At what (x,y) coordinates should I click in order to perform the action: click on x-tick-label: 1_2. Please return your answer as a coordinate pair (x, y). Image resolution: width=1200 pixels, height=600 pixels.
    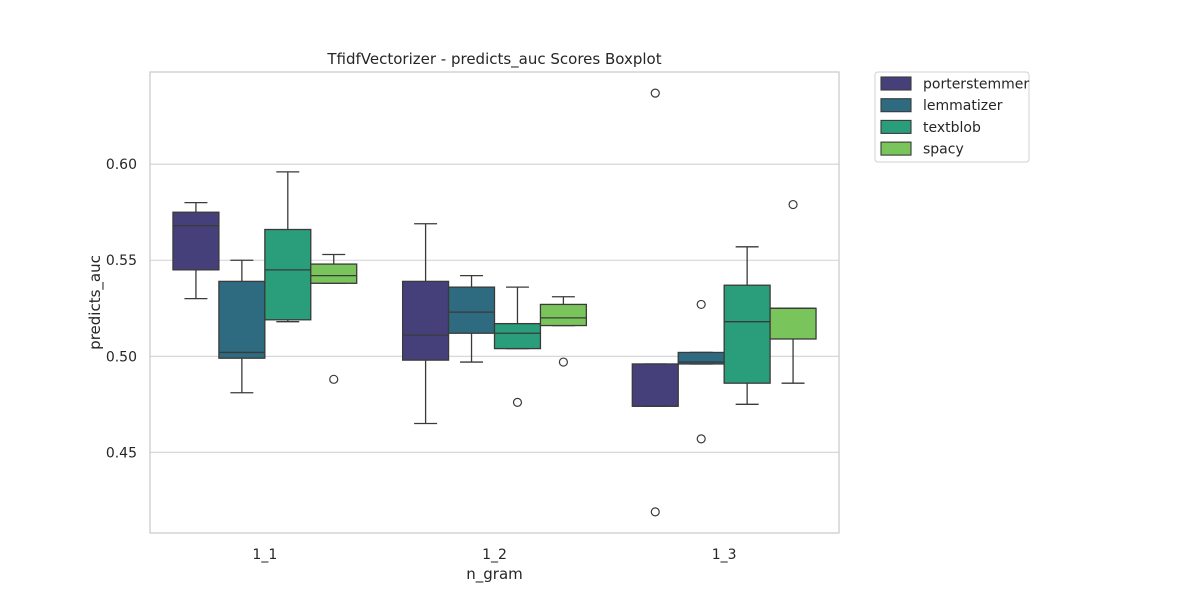
    Looking at the image, I should click on (494, 555).